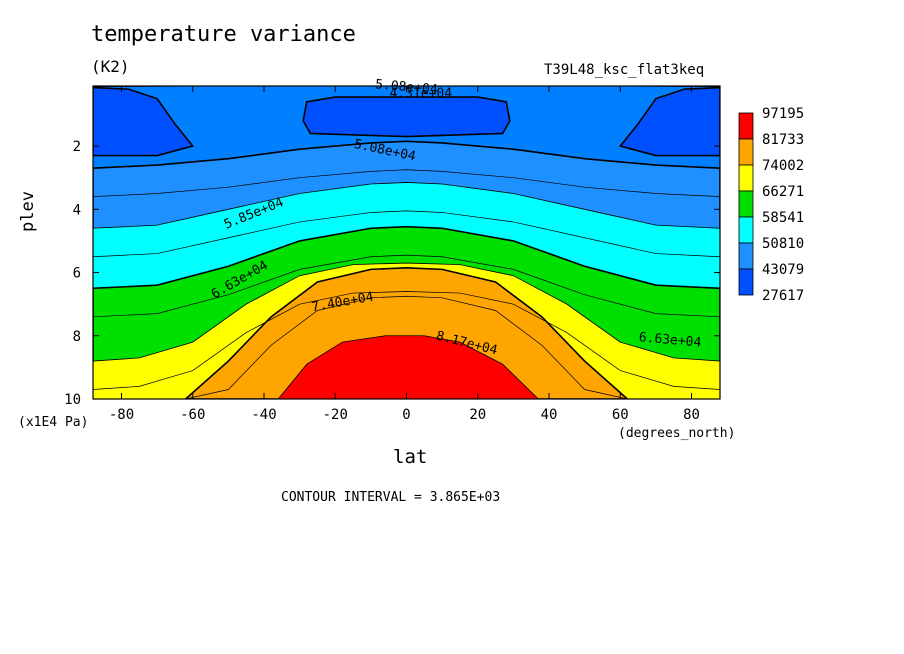  What do you see at coordinates (783, 296) in the screenshot?
I see `legend-label-7: 27617` at bounding box center [783, 296].